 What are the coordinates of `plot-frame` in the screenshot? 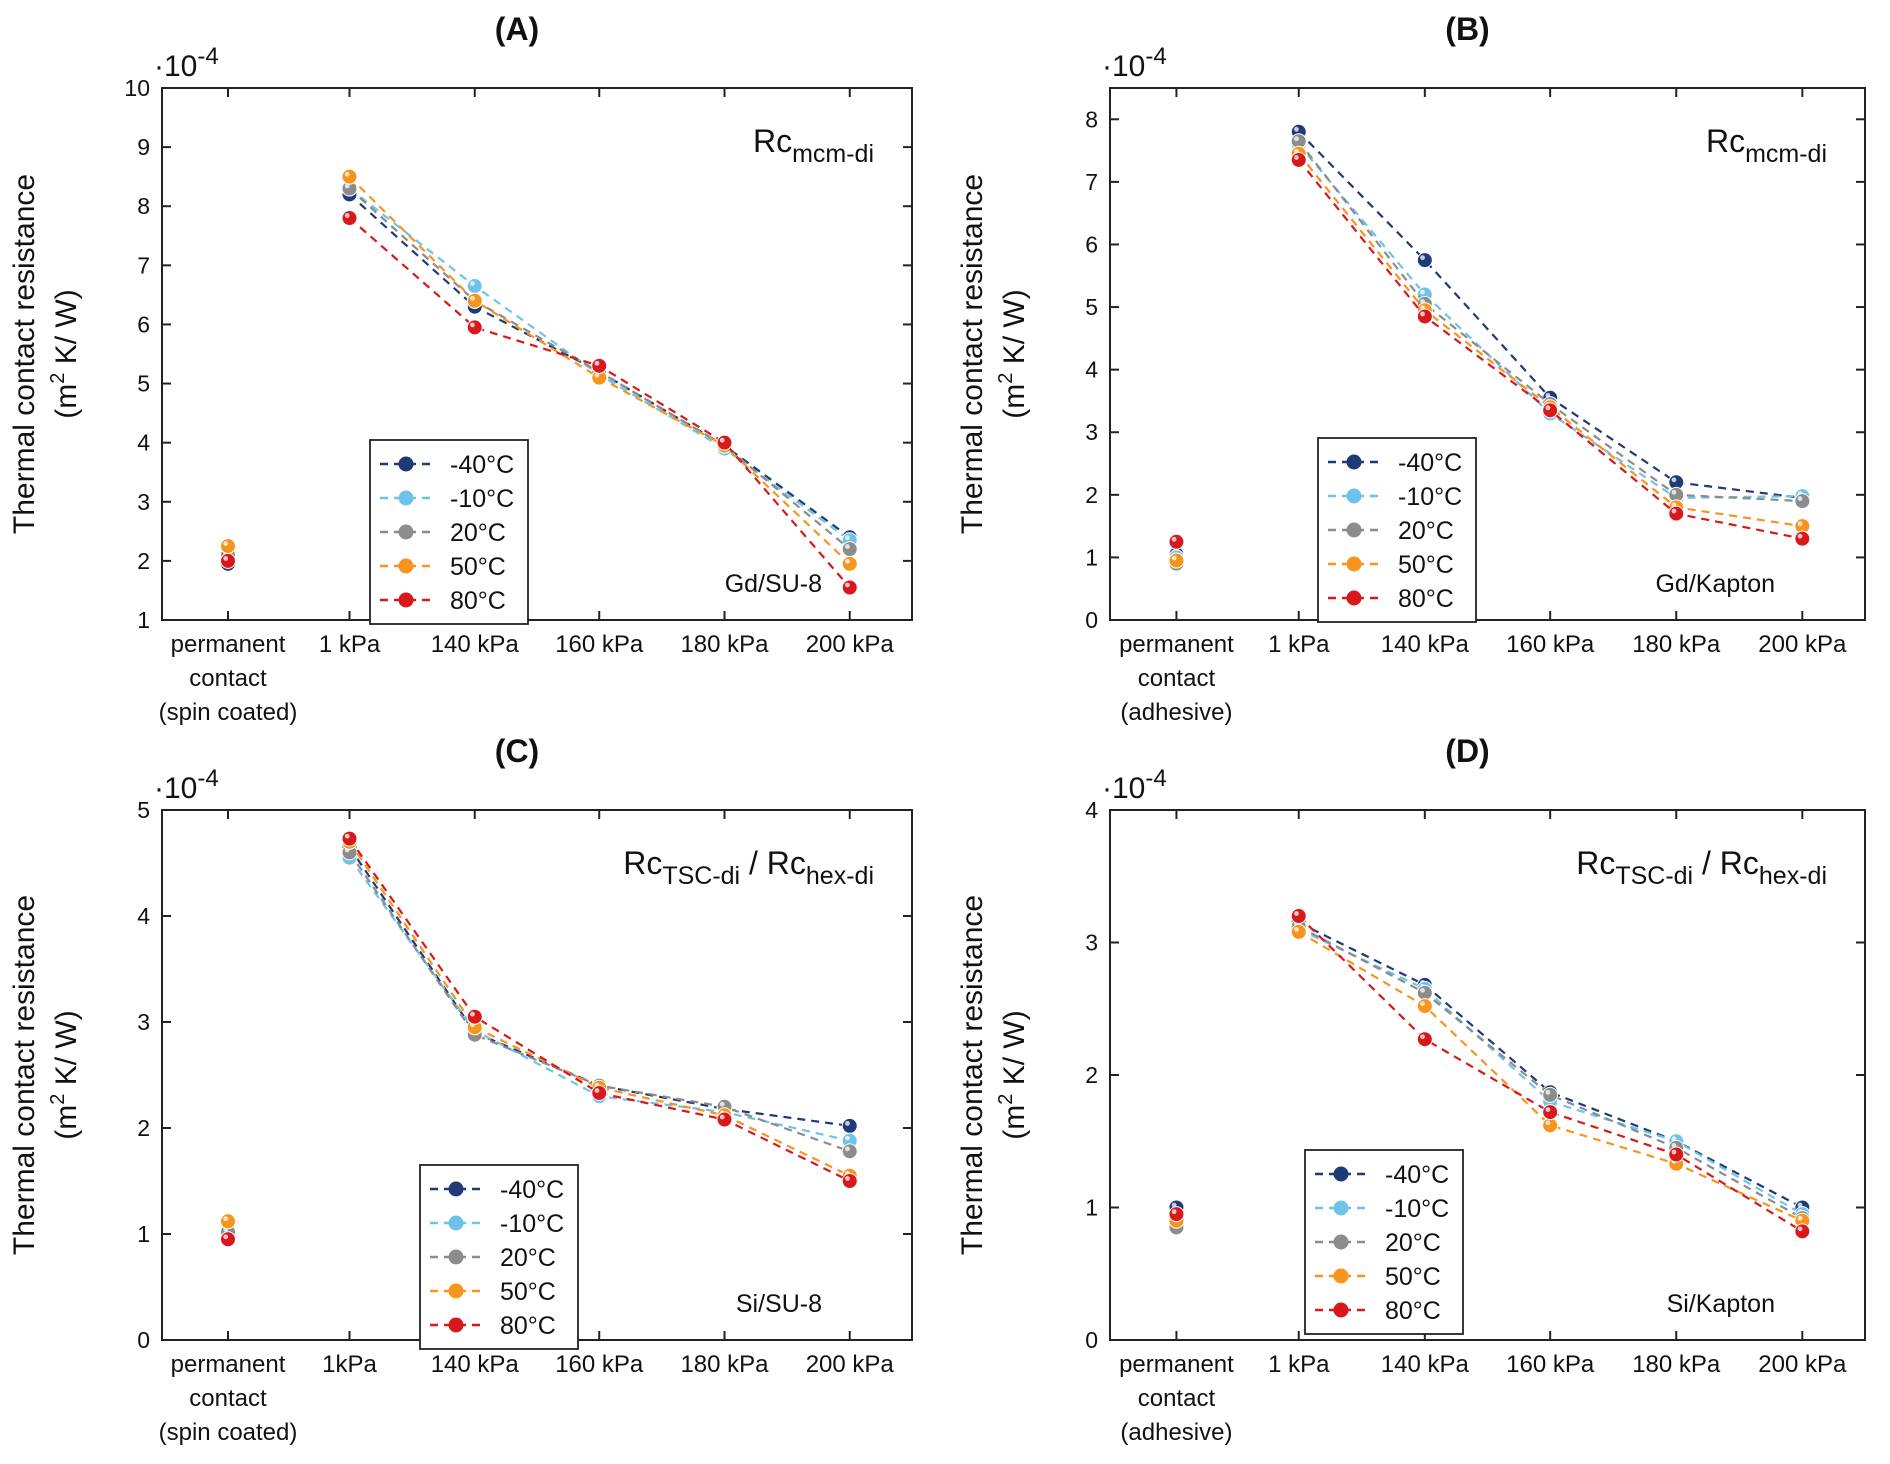 It's located at (1487, 354).